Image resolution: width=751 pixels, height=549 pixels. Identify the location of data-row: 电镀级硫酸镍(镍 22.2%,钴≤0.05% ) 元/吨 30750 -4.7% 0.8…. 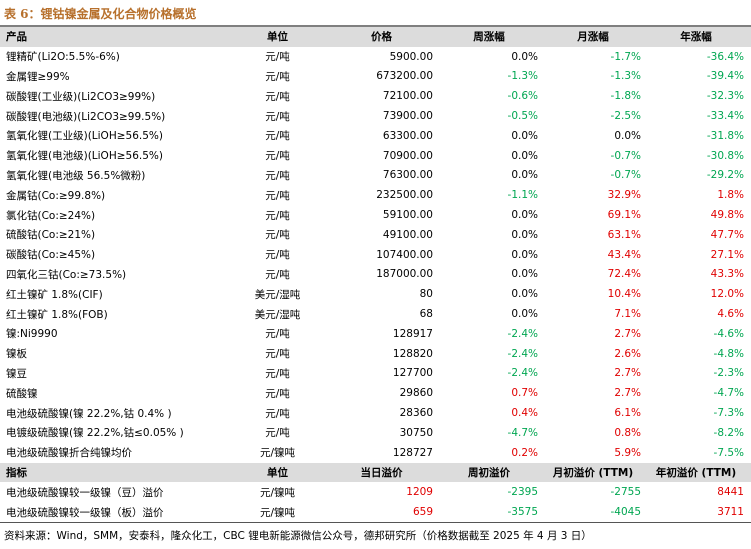
(375, 433).